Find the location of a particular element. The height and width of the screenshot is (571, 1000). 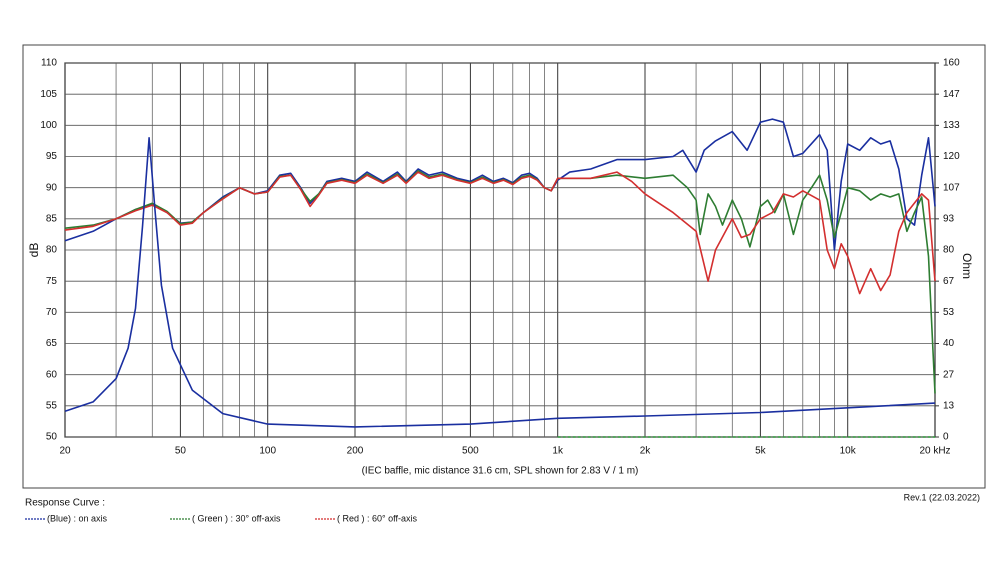

legend-label: ( Green ) : 30° off-axis is located at coordinates (236, 518).